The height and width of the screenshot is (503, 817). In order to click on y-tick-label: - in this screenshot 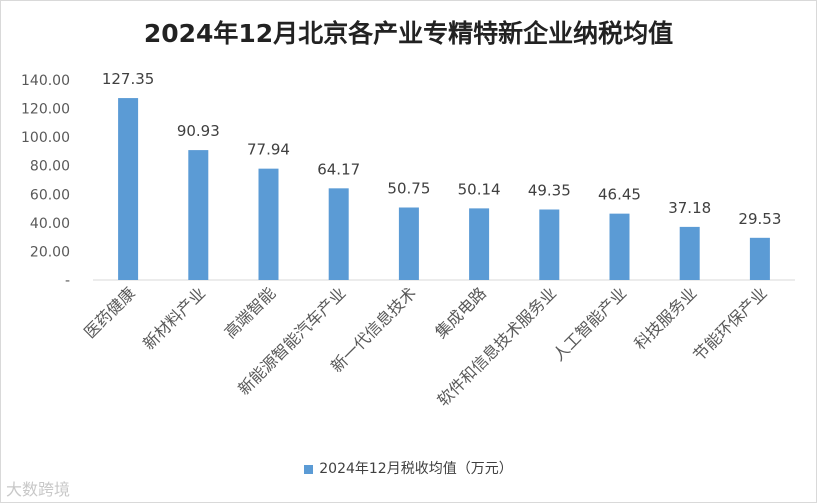, I will do `click(67, 281)`.